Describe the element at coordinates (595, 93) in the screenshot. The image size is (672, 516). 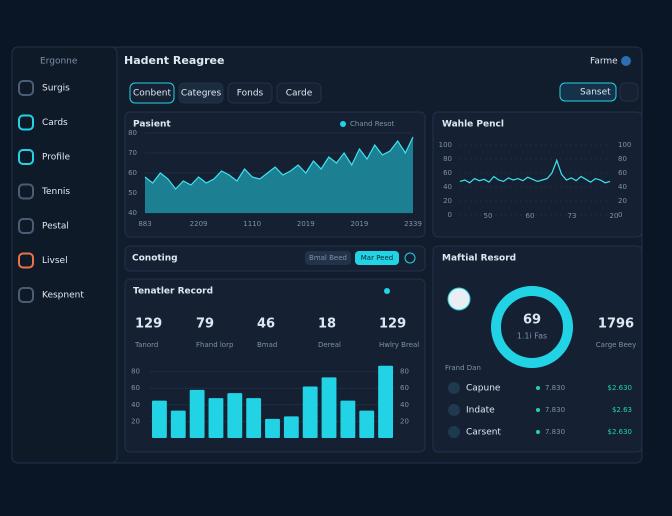
I see `search-label: Sanset` at that location.